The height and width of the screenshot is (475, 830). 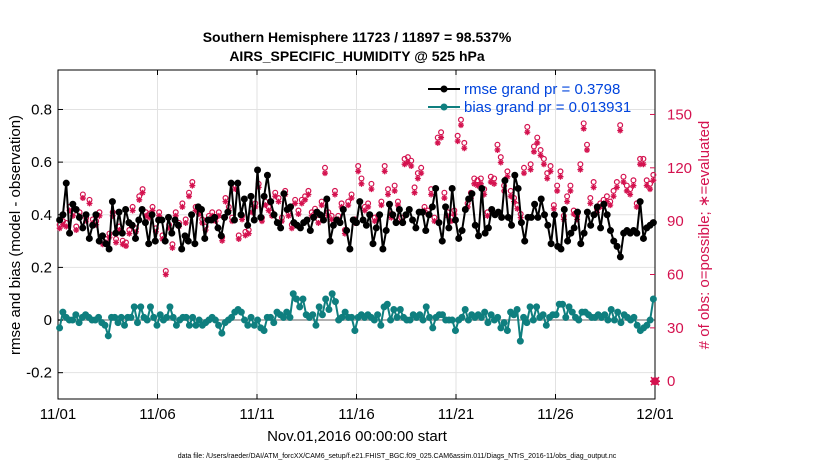 I want to click on x-tick-label: 11/26, so click(x=555, y=414).